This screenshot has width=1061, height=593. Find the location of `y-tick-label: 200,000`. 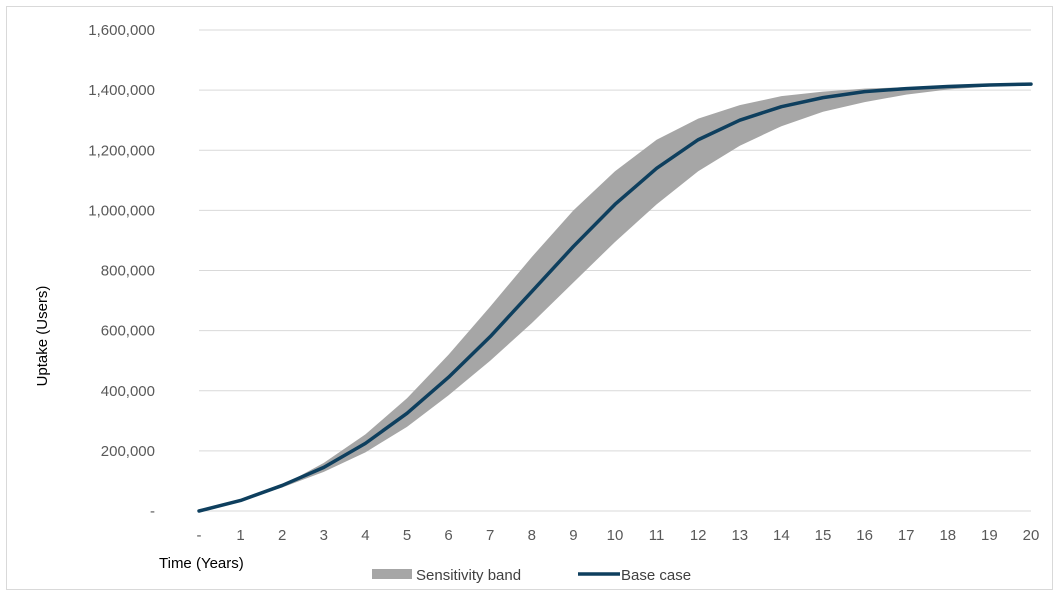

y-tick-label: 200,000 is located at coordinates (128, 451).